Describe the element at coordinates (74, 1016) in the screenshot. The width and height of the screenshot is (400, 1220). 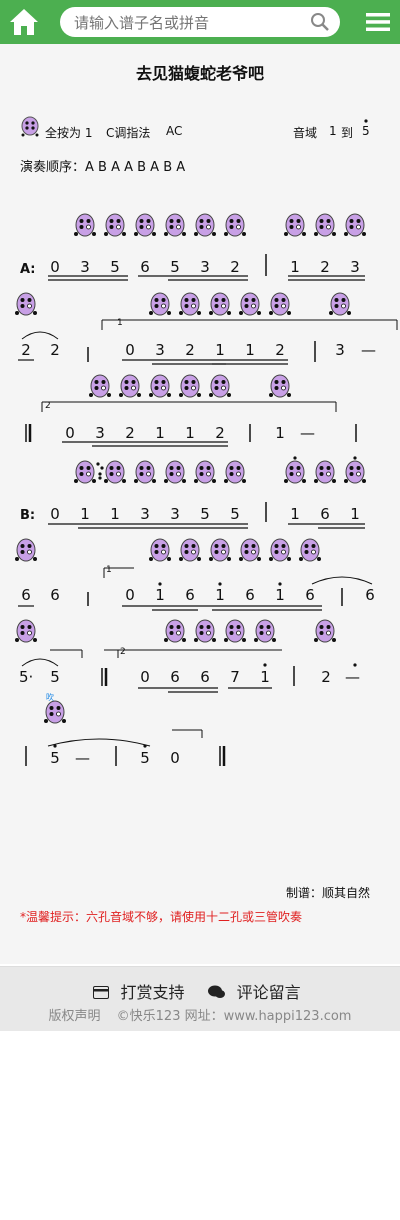
I see `copyright-link: 版权声明` at that location.